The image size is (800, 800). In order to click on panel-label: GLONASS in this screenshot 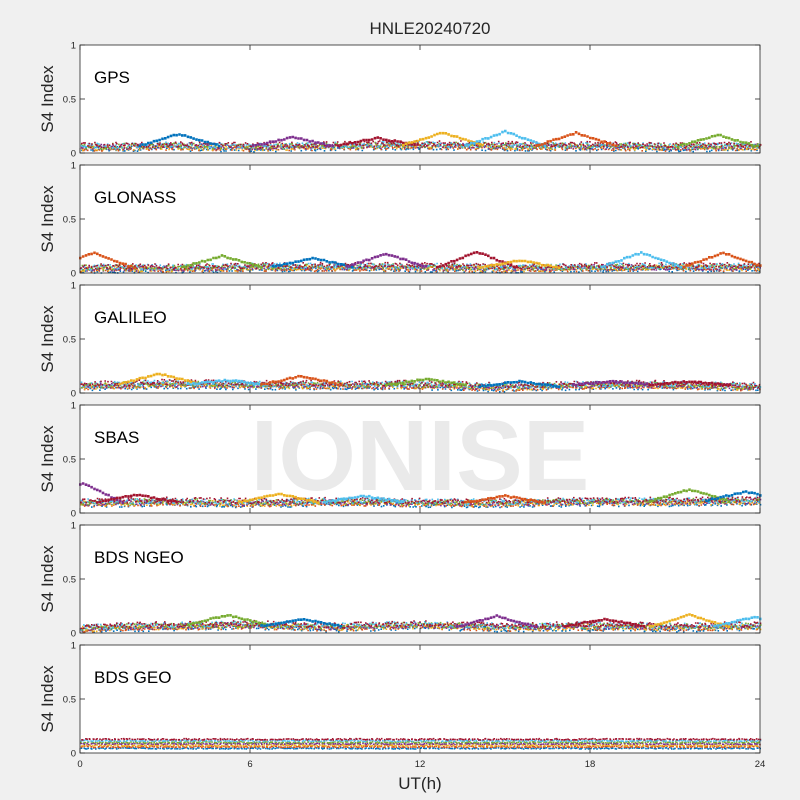, I will do `click(135, 197)`.